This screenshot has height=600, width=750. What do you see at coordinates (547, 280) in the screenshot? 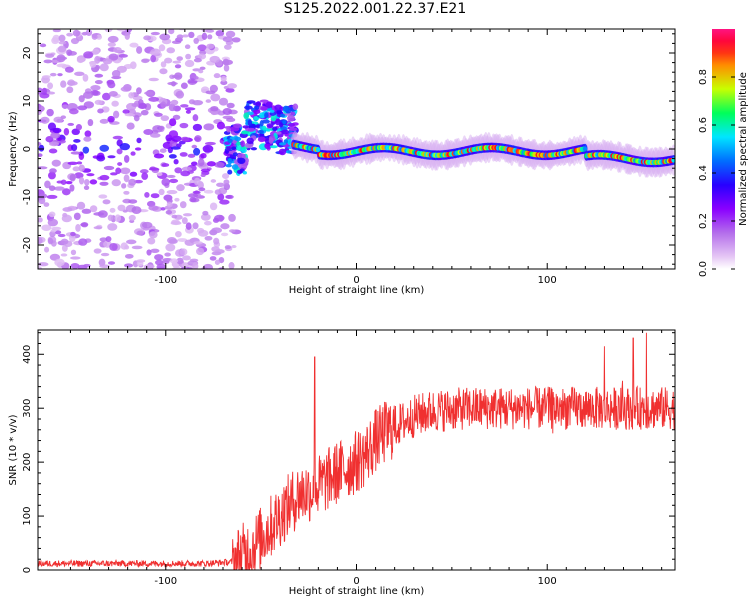
I see `heatmap-x-tick-label: 100` at bounding box center [547, 280].